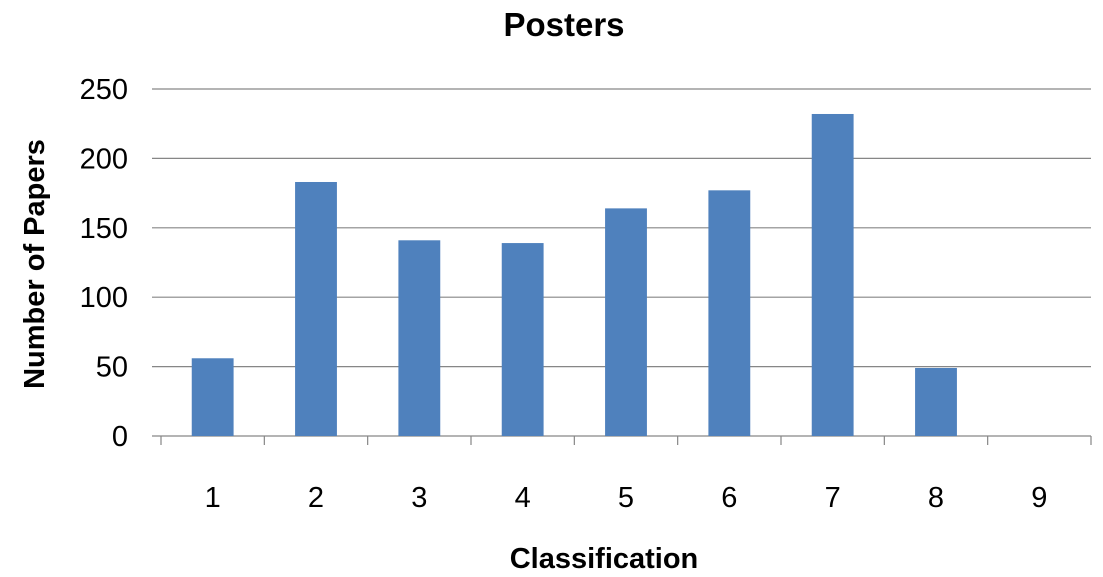 The height and width of the screenshot is (577, 1103). I want to click on y-tick-label: 200, so click(104, 159).